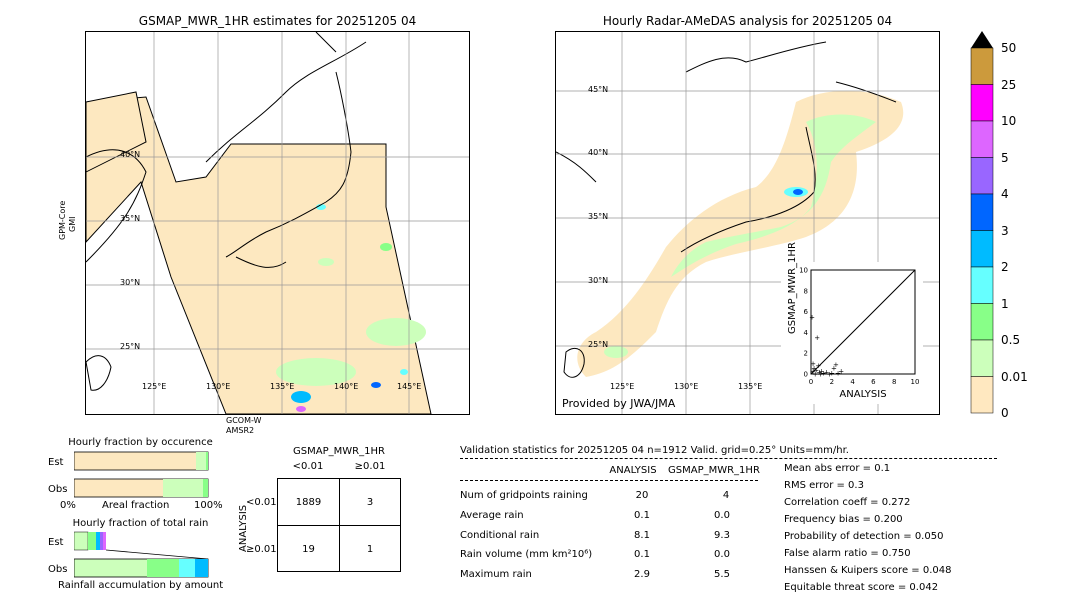 The width and height of the screenshot is (1080, 612). I want to click on score-line: RMS error = 0.3, so click(824, 485).